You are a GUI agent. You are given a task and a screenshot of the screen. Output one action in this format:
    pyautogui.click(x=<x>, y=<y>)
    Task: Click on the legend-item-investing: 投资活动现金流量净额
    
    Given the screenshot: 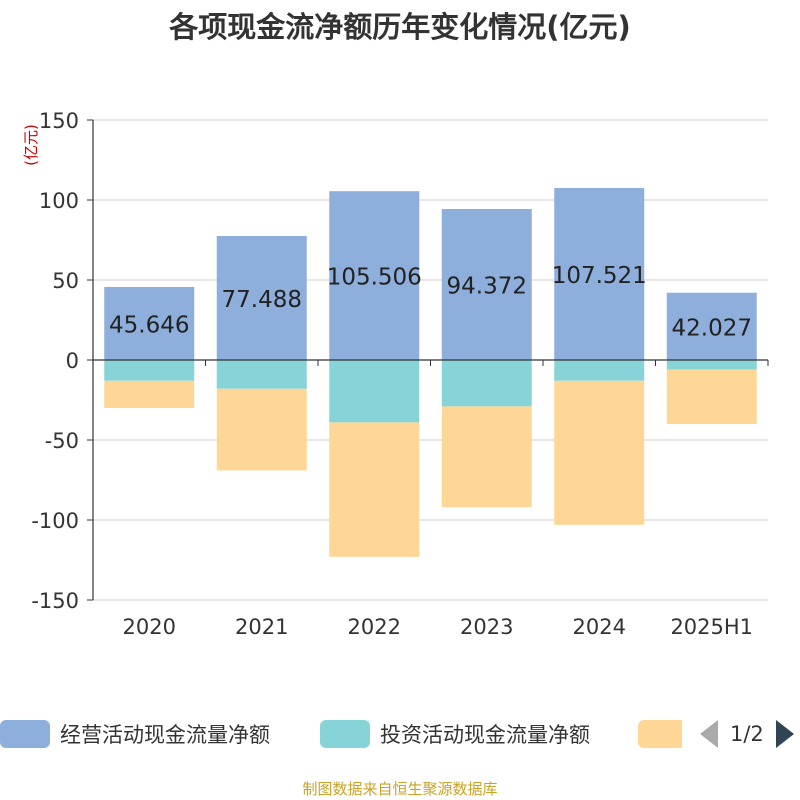 What is the action you would take?
    pyautogui.click(x=455, y=734)
    